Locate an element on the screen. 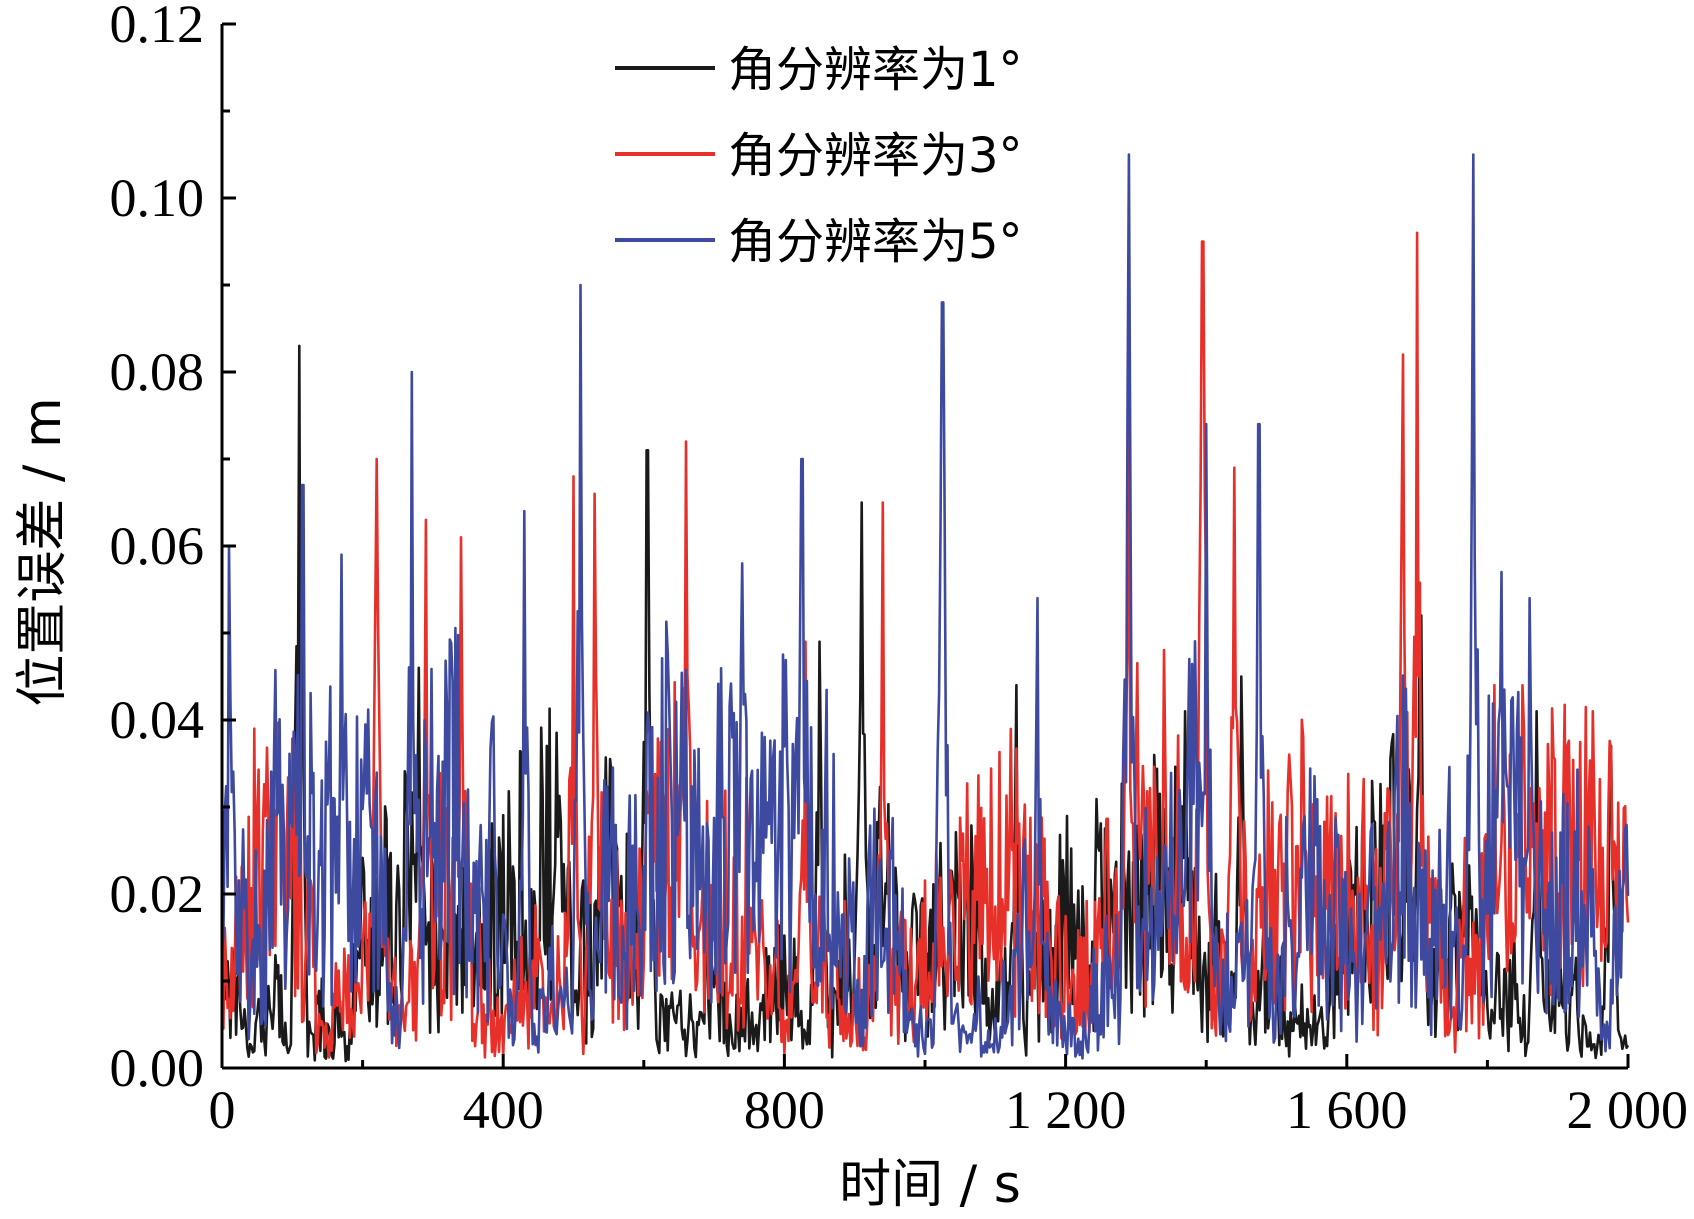 This screenshot has height=1219, width=1694. x-tick-label: 2 000 is located at coordinates (1628, 1110).